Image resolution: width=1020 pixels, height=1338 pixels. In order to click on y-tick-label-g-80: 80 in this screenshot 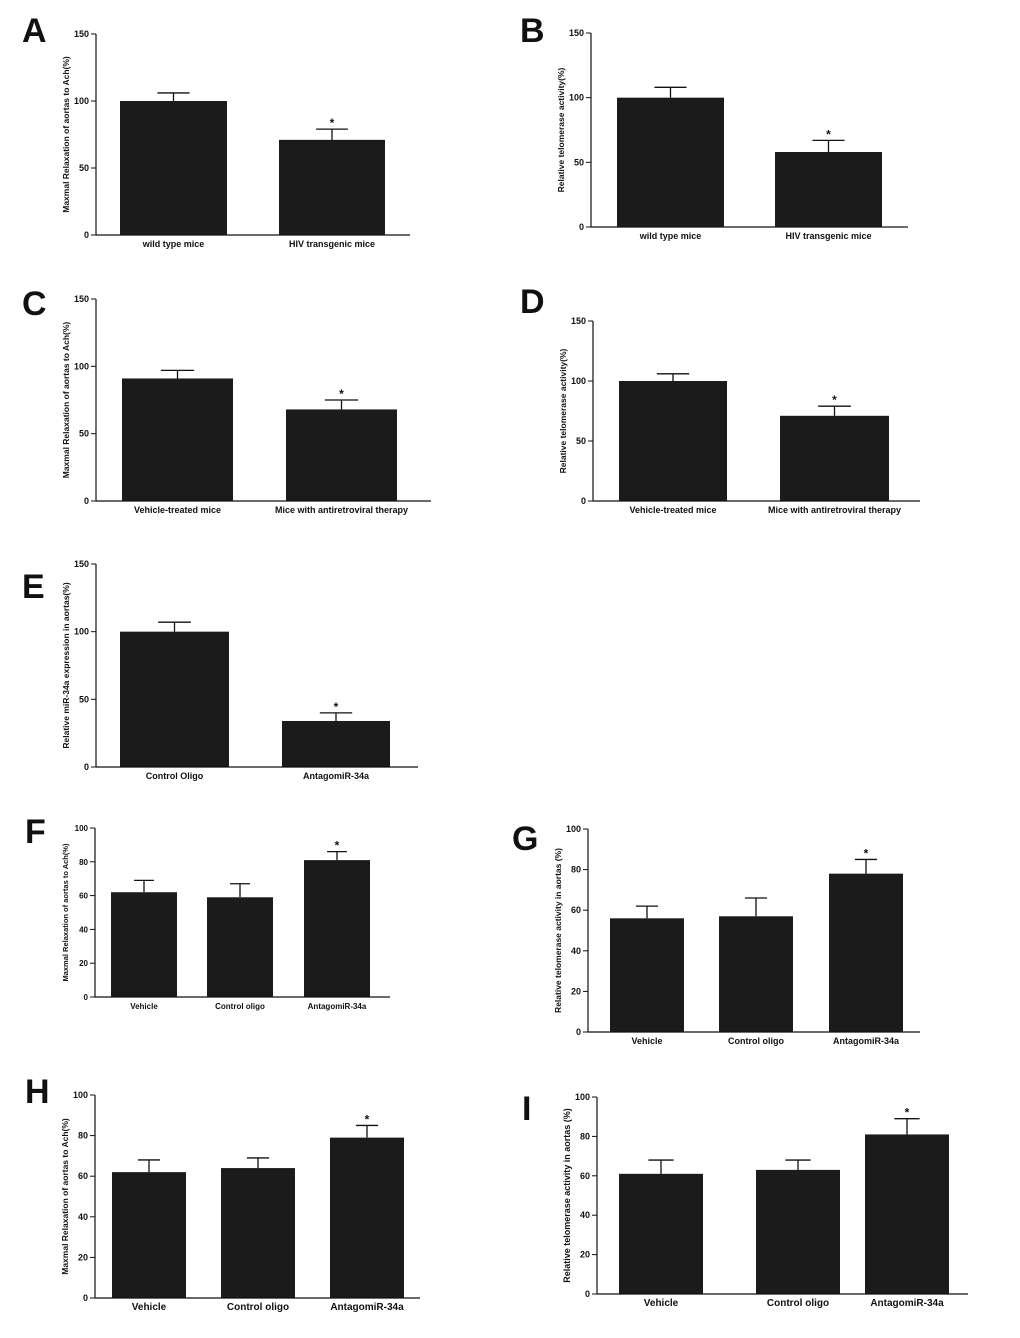, I will do `click(576, 870)`.